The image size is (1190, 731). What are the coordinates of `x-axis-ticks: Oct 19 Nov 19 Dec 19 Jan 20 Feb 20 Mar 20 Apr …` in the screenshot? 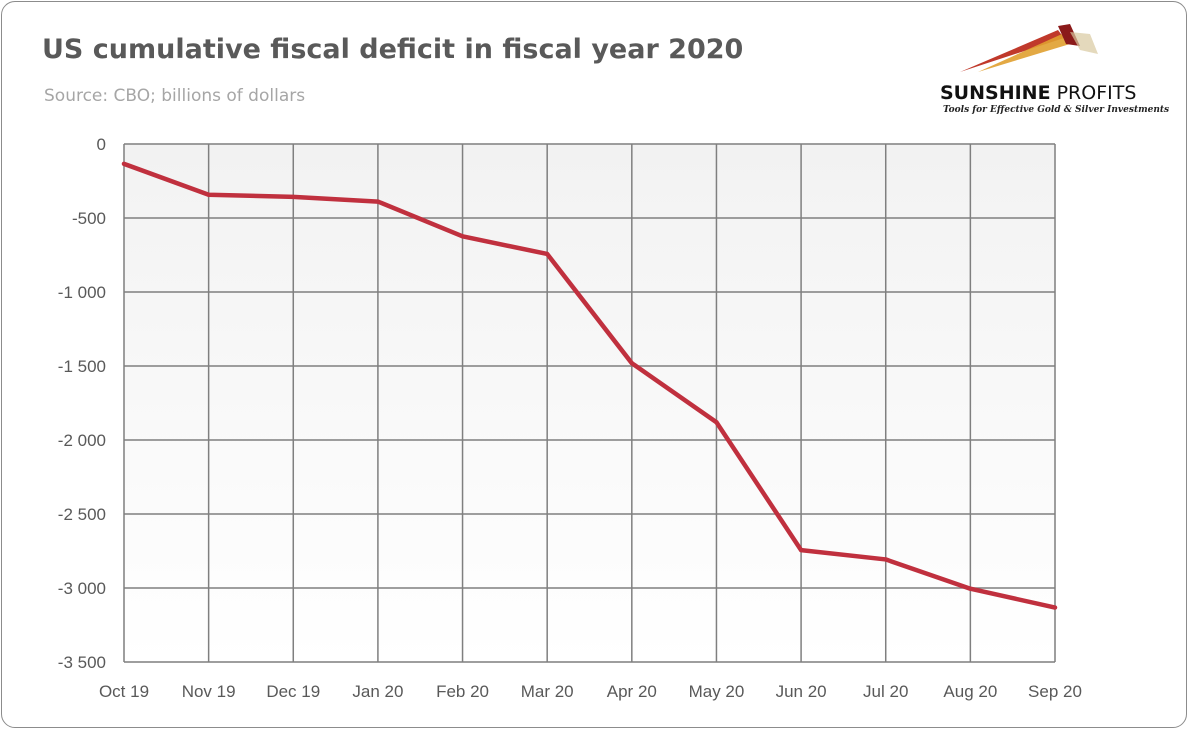 It's located at (590, 691).